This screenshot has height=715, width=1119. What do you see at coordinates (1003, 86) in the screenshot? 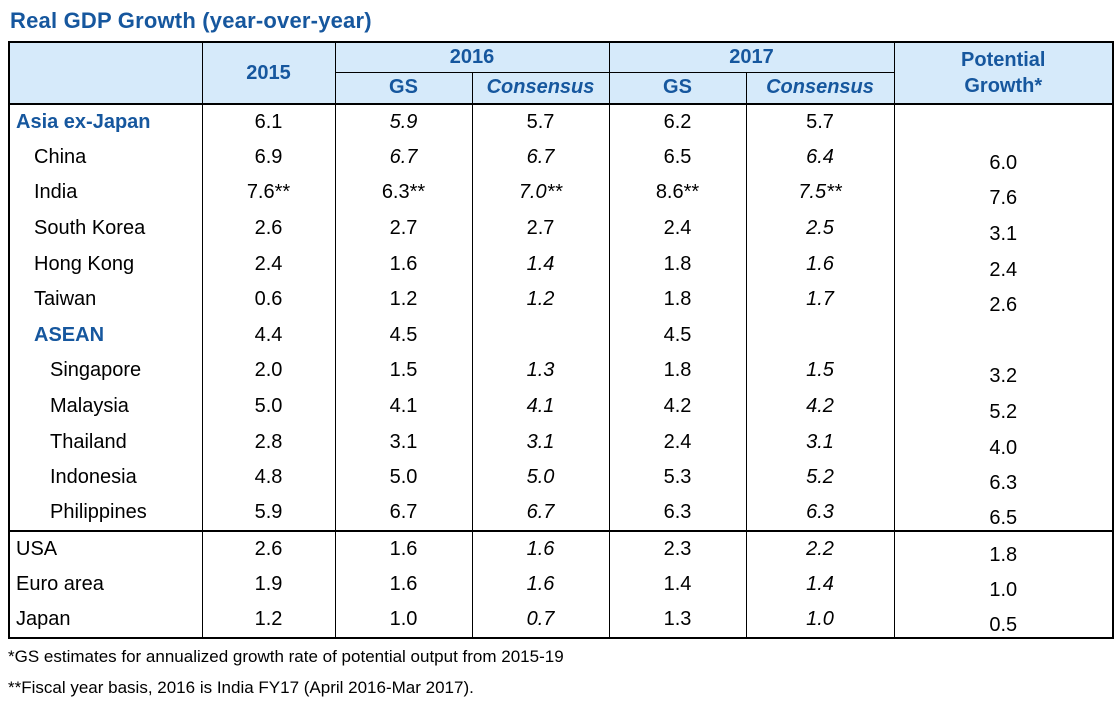
I see `potential-header-line2: Growth*` at bounding box center [1003, 86].